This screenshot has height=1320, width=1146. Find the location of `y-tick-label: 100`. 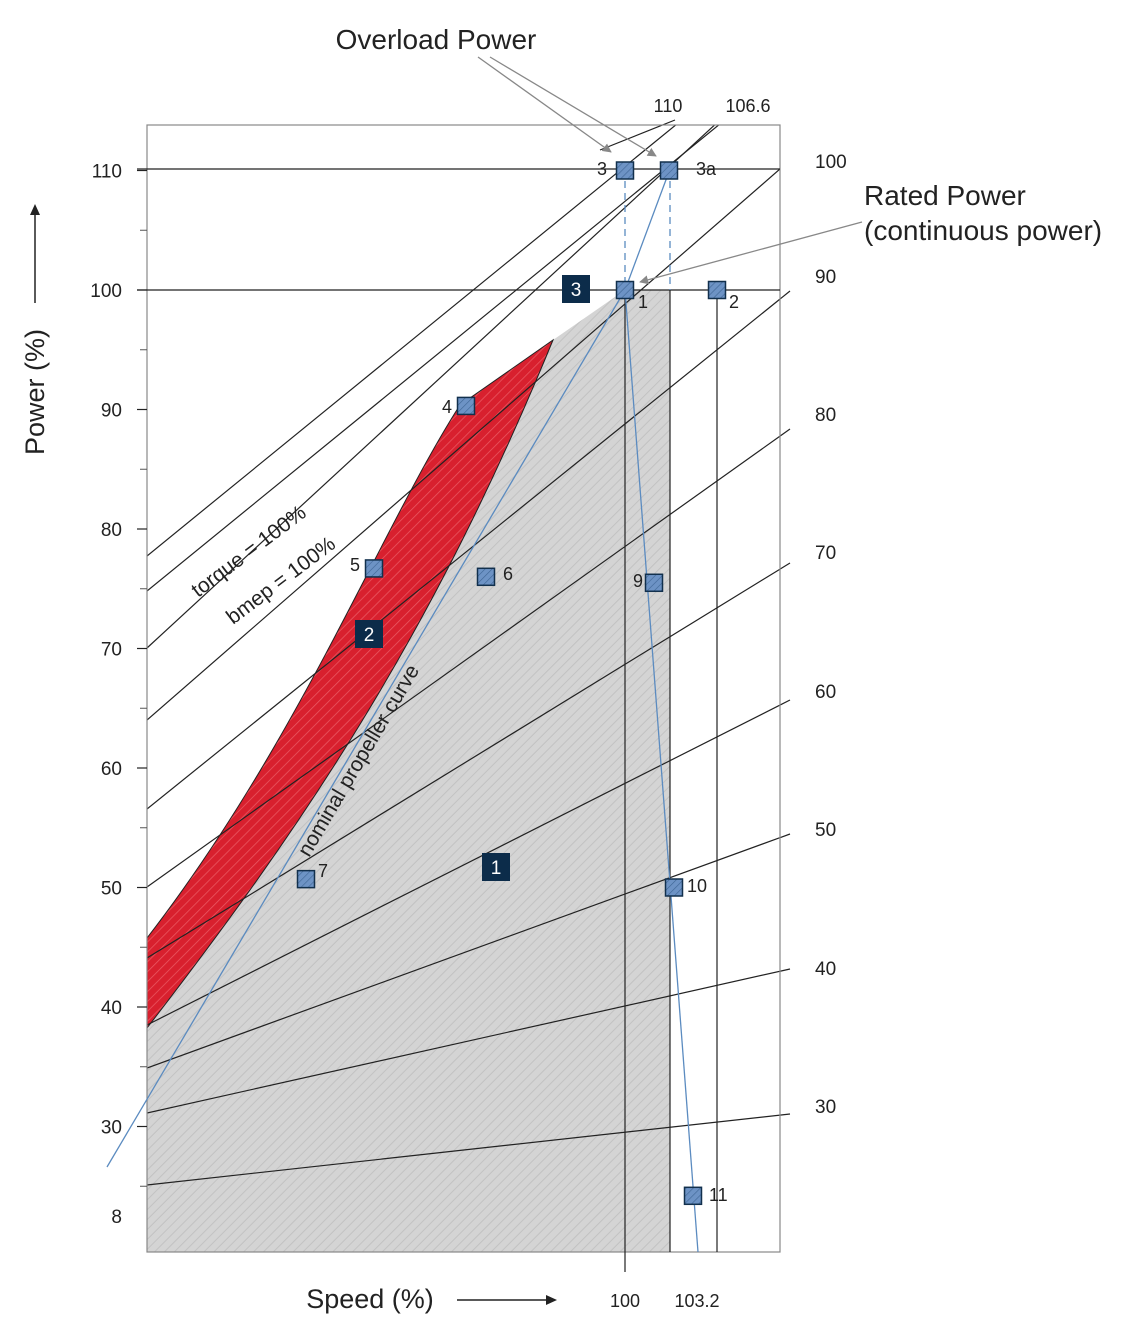

y-tick-label: 100 is located at coordinates (106, 291).